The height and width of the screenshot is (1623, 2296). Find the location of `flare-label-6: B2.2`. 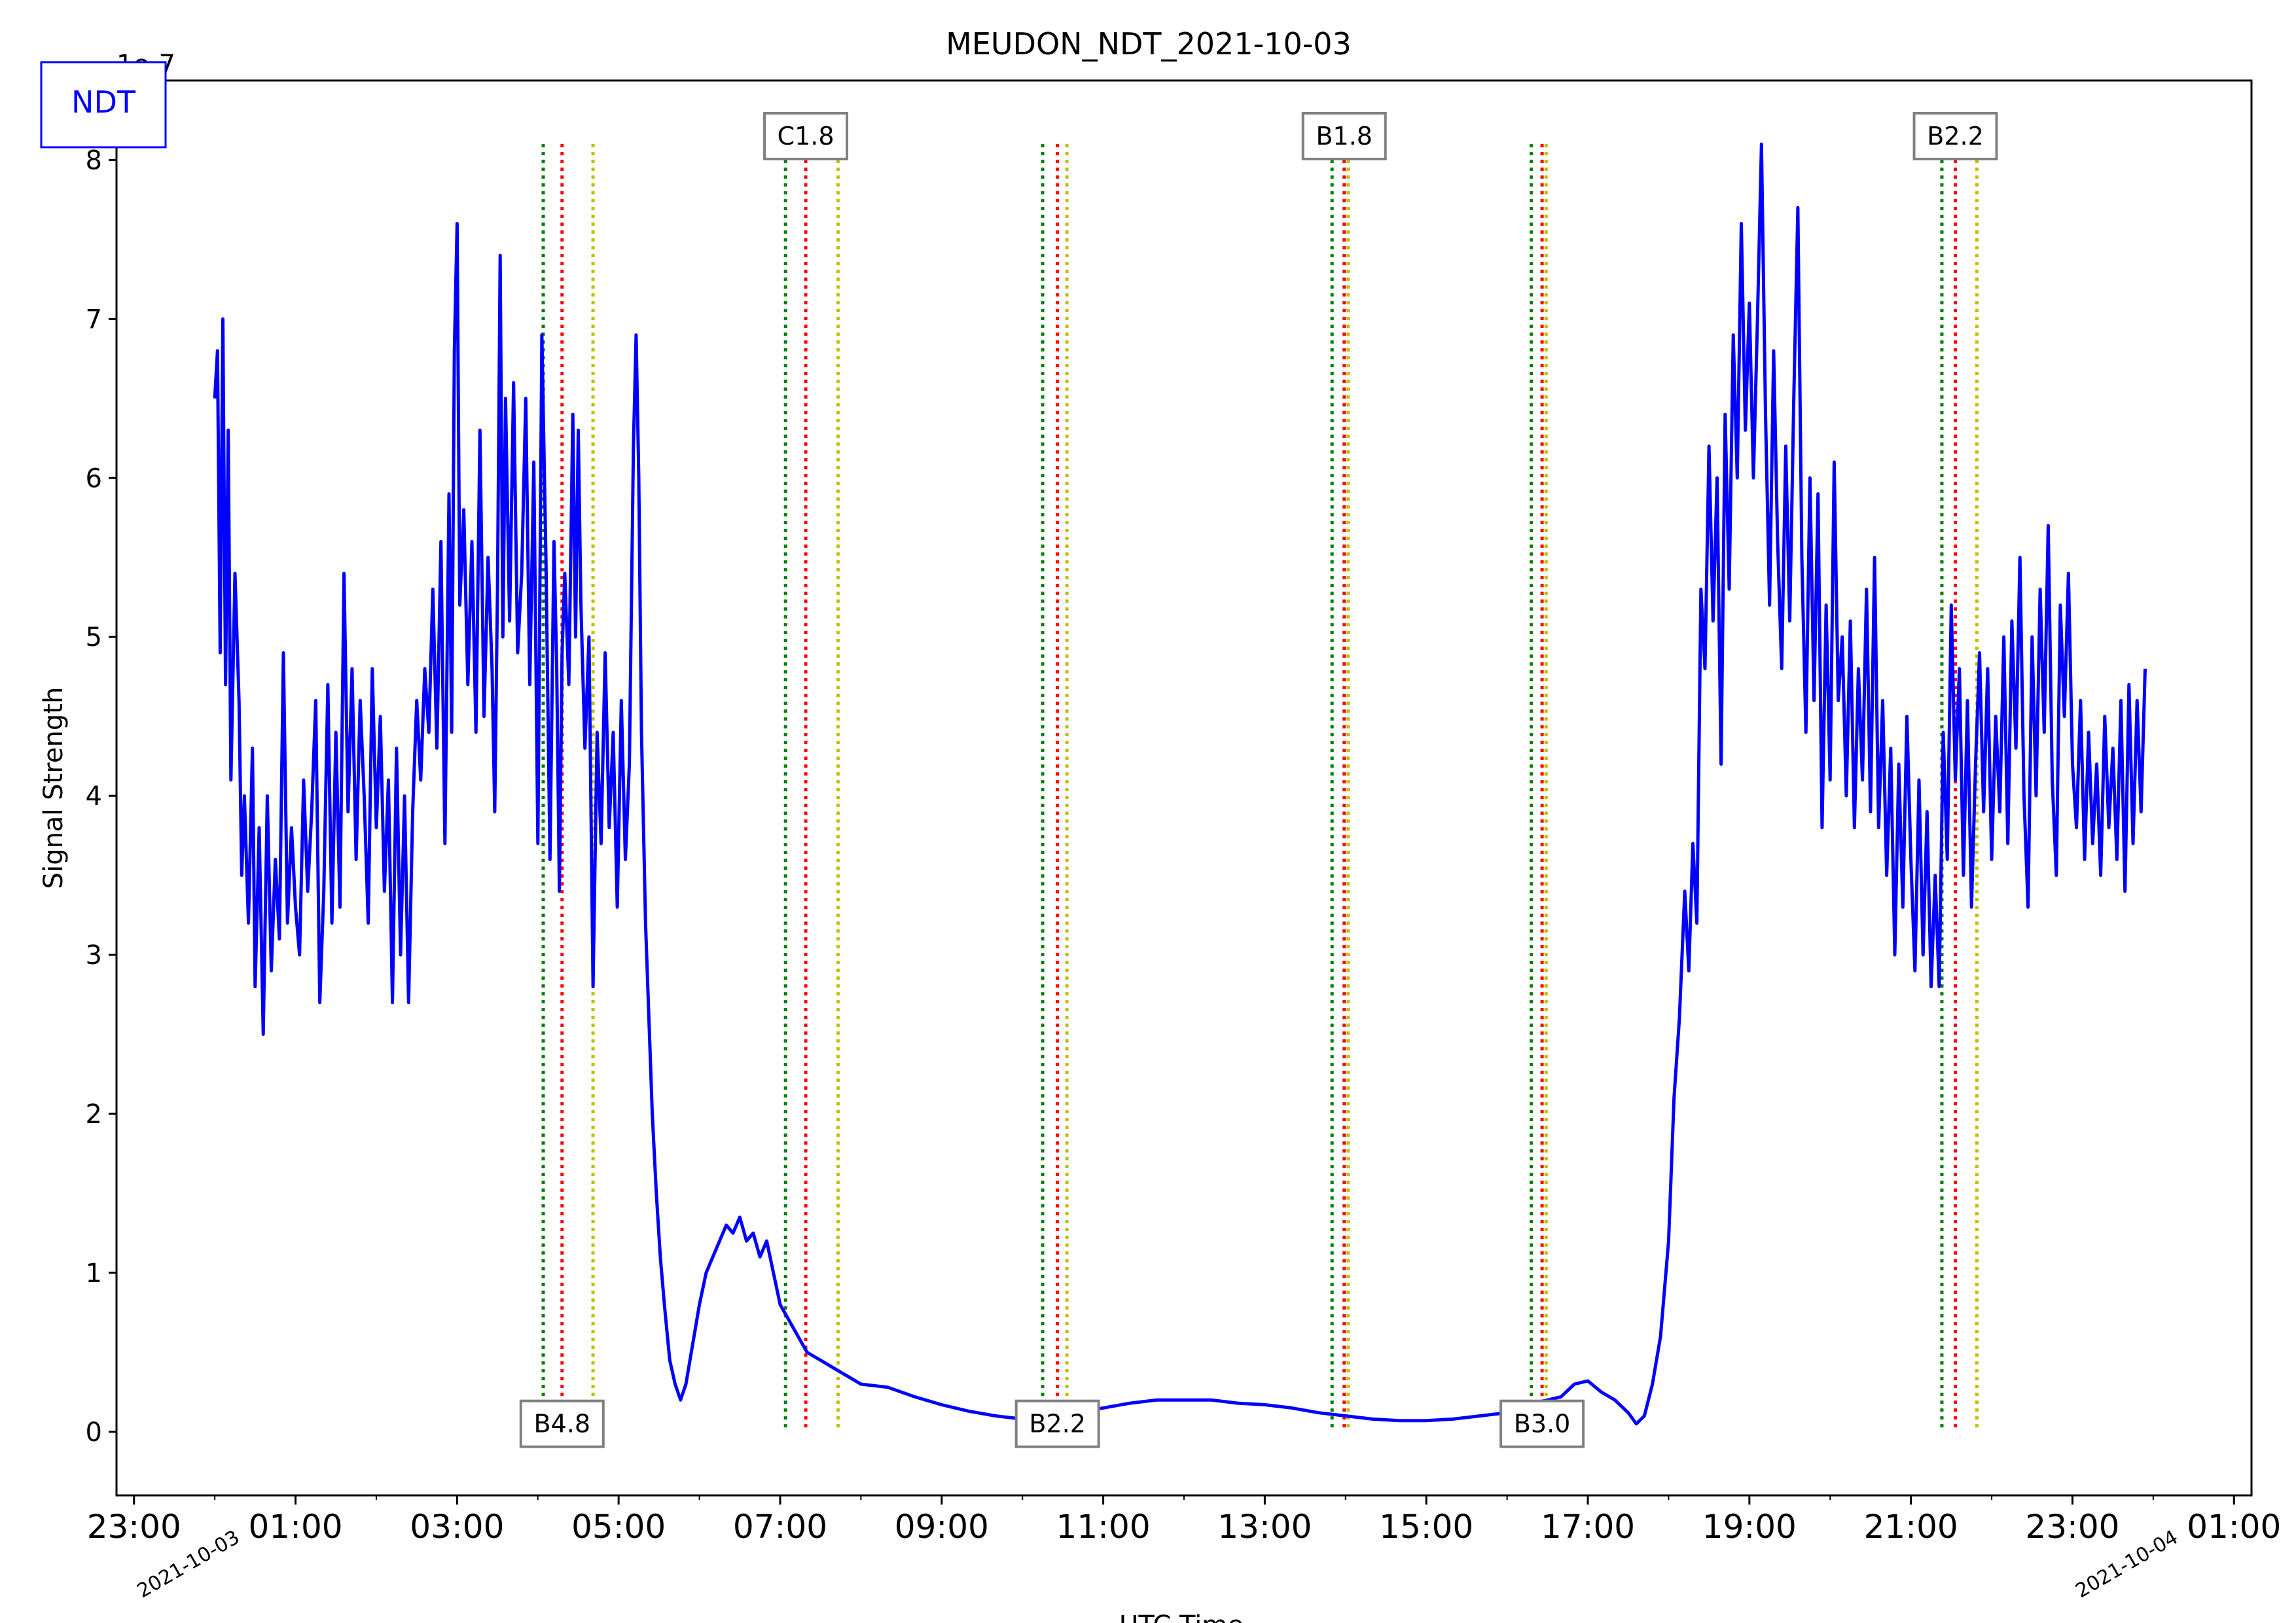

flare-label-6: B2.2 is located at coordinates (1955, 136).